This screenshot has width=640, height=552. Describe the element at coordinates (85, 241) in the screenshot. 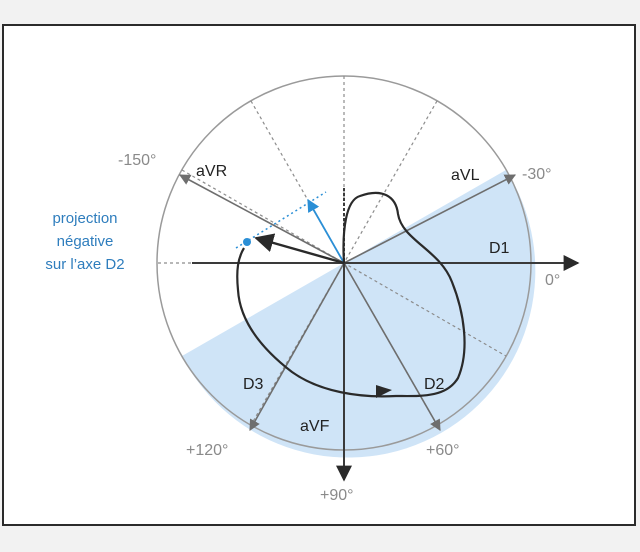

I see `note-line-2: négative` at that location.